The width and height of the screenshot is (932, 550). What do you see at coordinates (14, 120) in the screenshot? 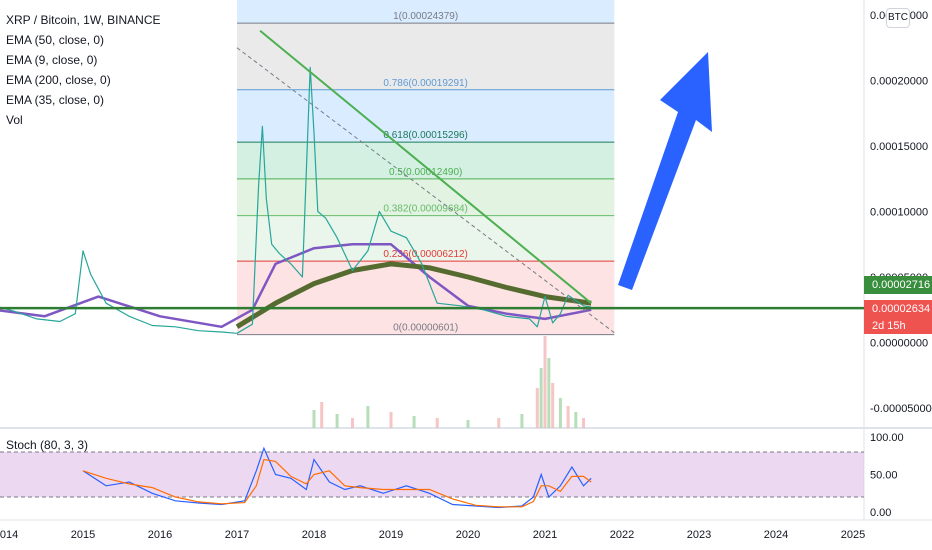
I see `legend-vol: Vol` at bounding box center [14, 120].